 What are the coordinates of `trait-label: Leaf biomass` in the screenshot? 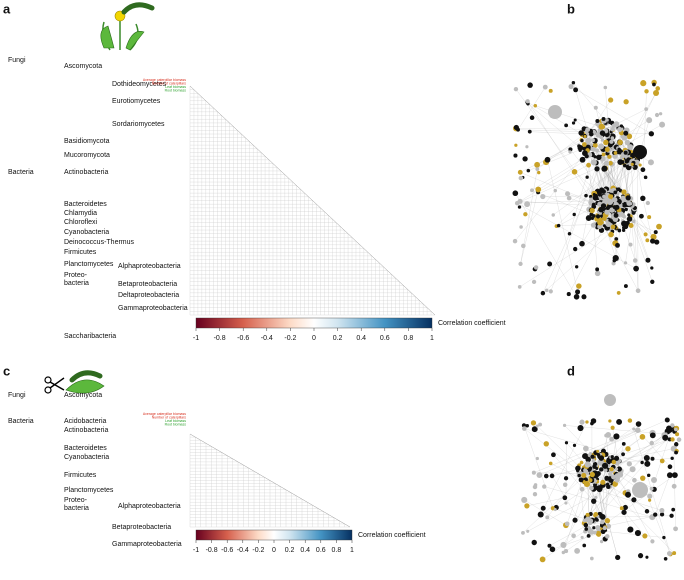 It's located at (175, 421).